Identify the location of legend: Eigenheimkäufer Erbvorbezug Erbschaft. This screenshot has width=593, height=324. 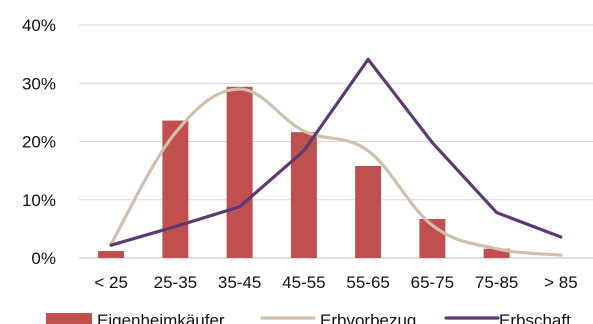
(308, 317).